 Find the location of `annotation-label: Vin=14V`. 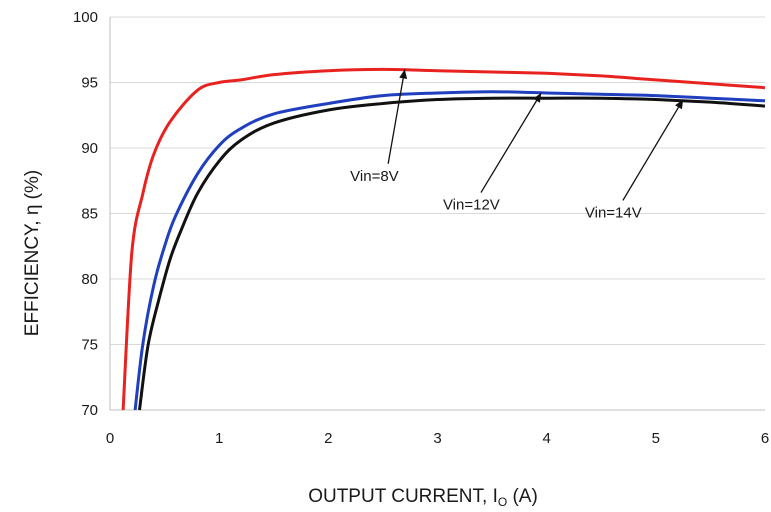

annotation-label: Vin=14V is located at coordinates (613, 212).